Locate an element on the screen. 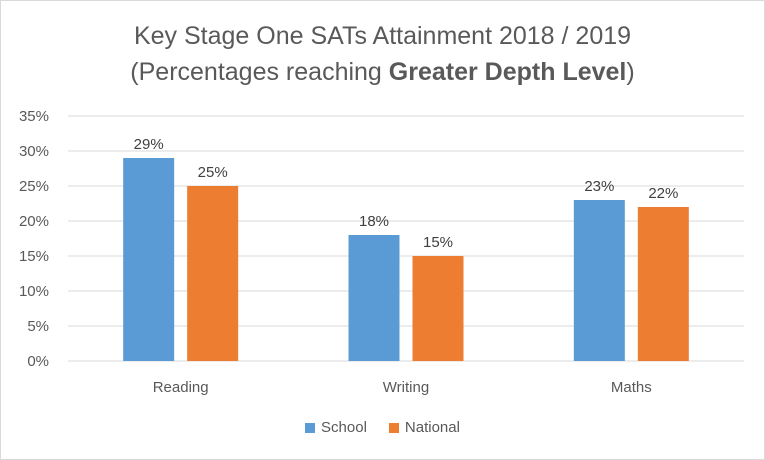 The height and width of the screenshot is (460, 765). legend-swatch-national is located at coordinates (393, 427).